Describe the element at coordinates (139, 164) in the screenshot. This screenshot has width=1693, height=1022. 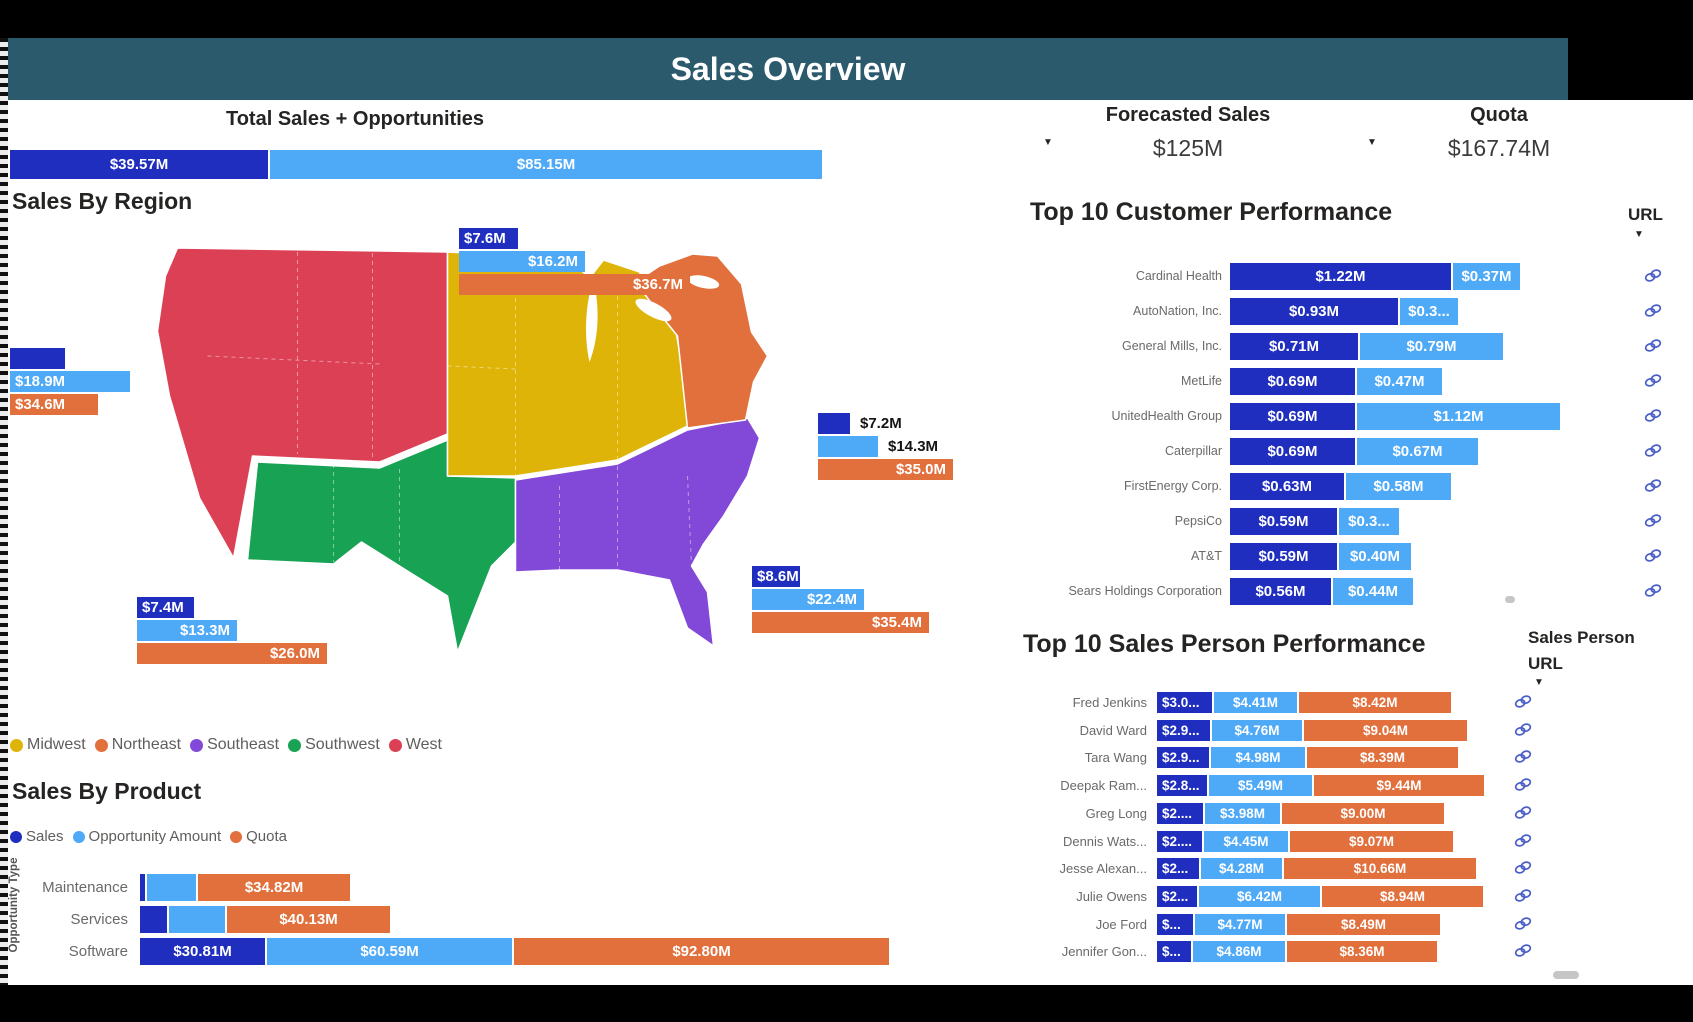
I see `bar-segment-navy: $39.57M` at that location.